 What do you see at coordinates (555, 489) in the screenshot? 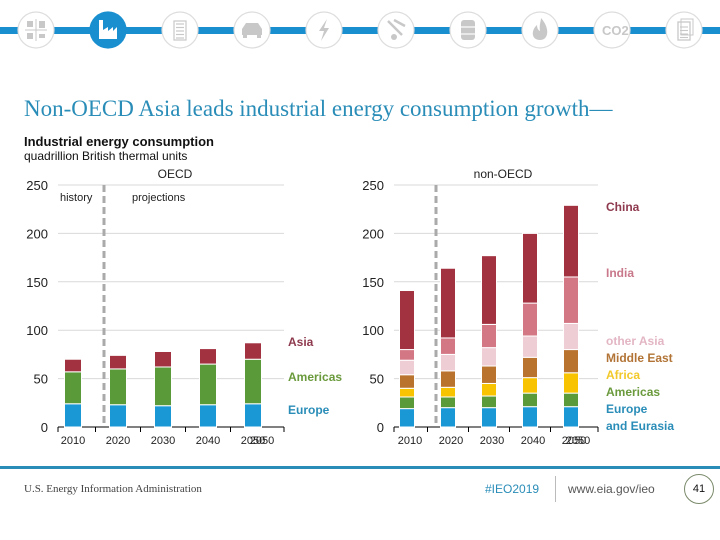
I see `footer-separator` at bounding box center [555, 489].